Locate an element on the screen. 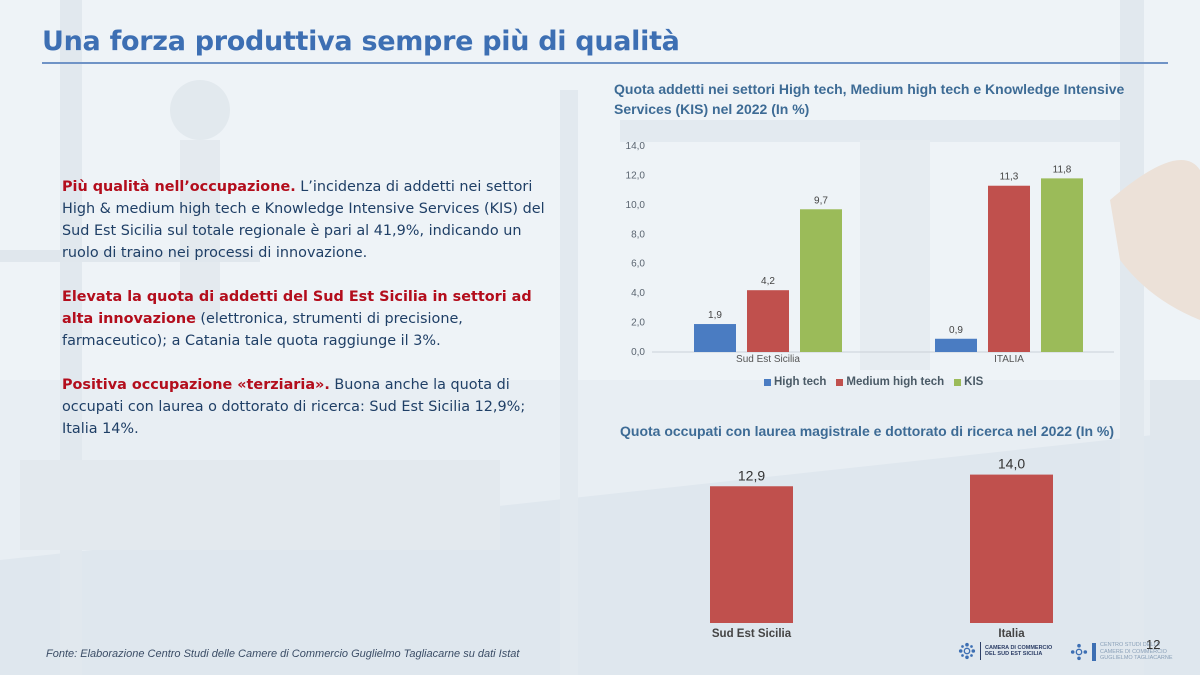  y-tick-label: 2,0 is located at coordinates (638, 323).